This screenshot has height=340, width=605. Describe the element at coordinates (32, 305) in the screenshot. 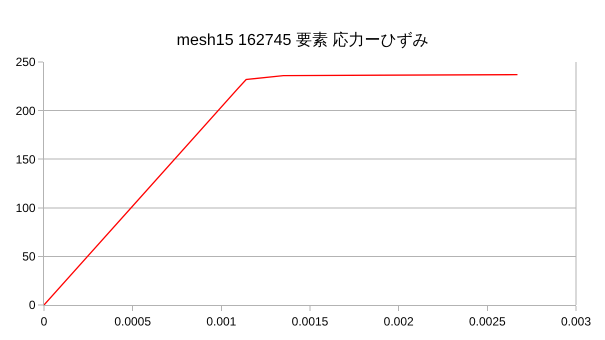

I see `y-tick-label: 0` at that location.